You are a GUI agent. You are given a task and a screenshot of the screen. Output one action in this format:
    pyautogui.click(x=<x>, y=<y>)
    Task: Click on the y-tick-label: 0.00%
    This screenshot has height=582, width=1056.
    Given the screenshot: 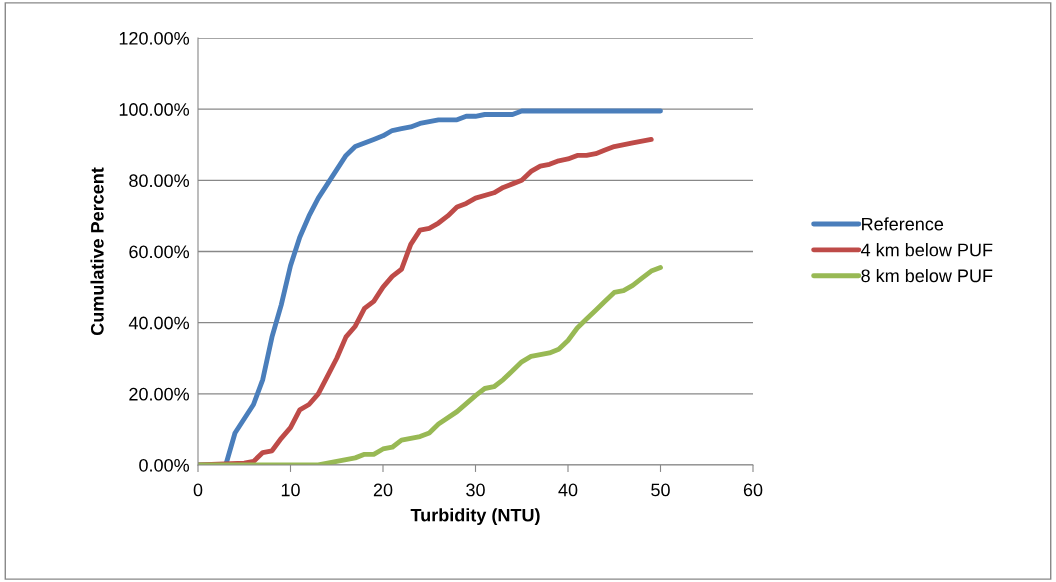 What is the action you would take?
    pyautogui.click(x=164, y=465)
    